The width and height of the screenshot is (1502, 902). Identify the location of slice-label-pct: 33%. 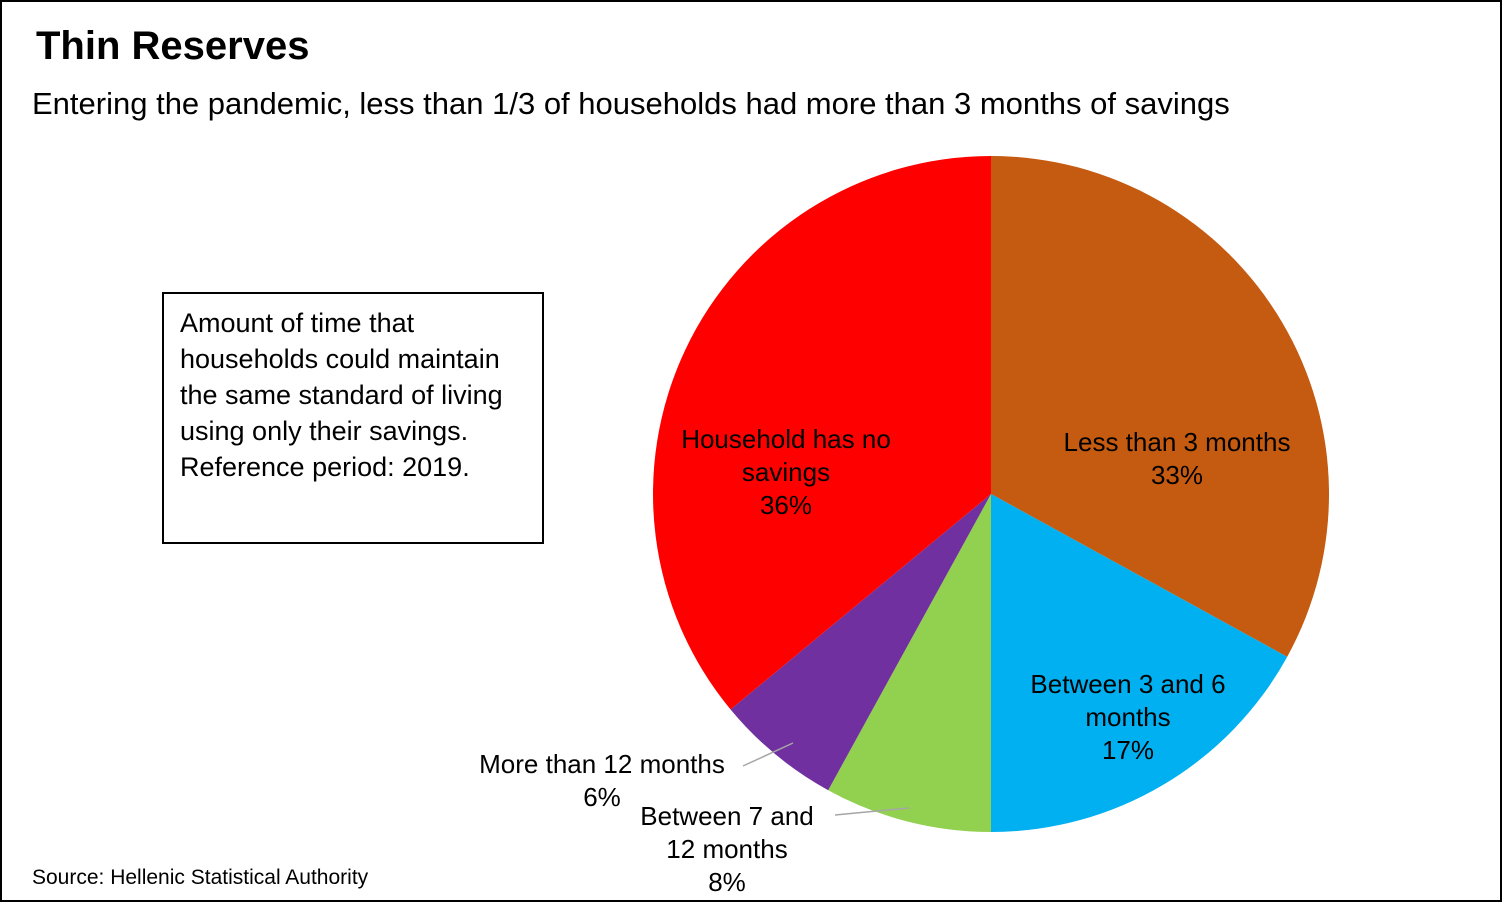
(1177, 474).